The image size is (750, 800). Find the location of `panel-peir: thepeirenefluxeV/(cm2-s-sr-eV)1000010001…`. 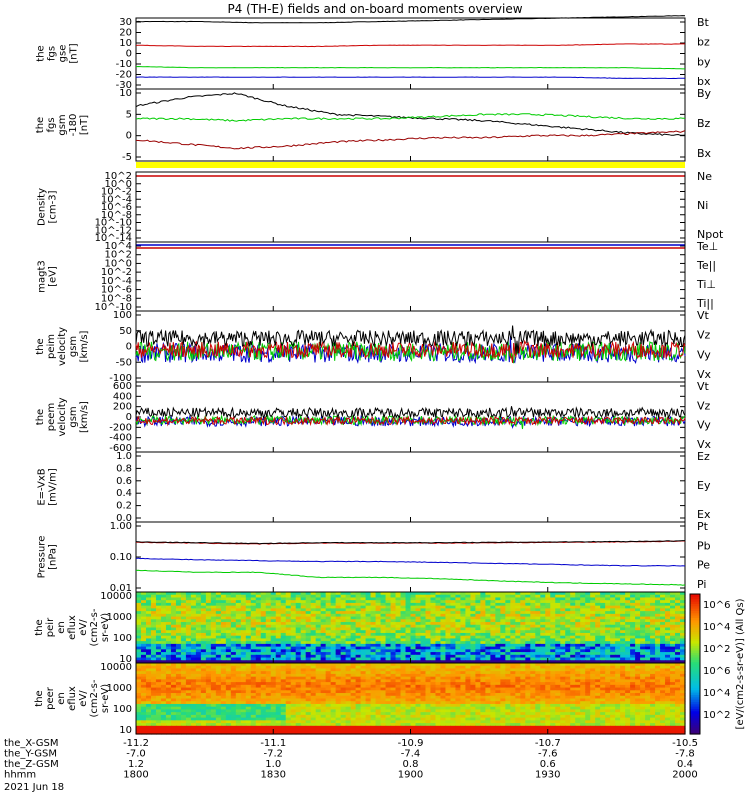

panel-peir: thepeirenefluxeV/(cm2-s-sr-eV)1000010001… is located at coordinates (360, 628).